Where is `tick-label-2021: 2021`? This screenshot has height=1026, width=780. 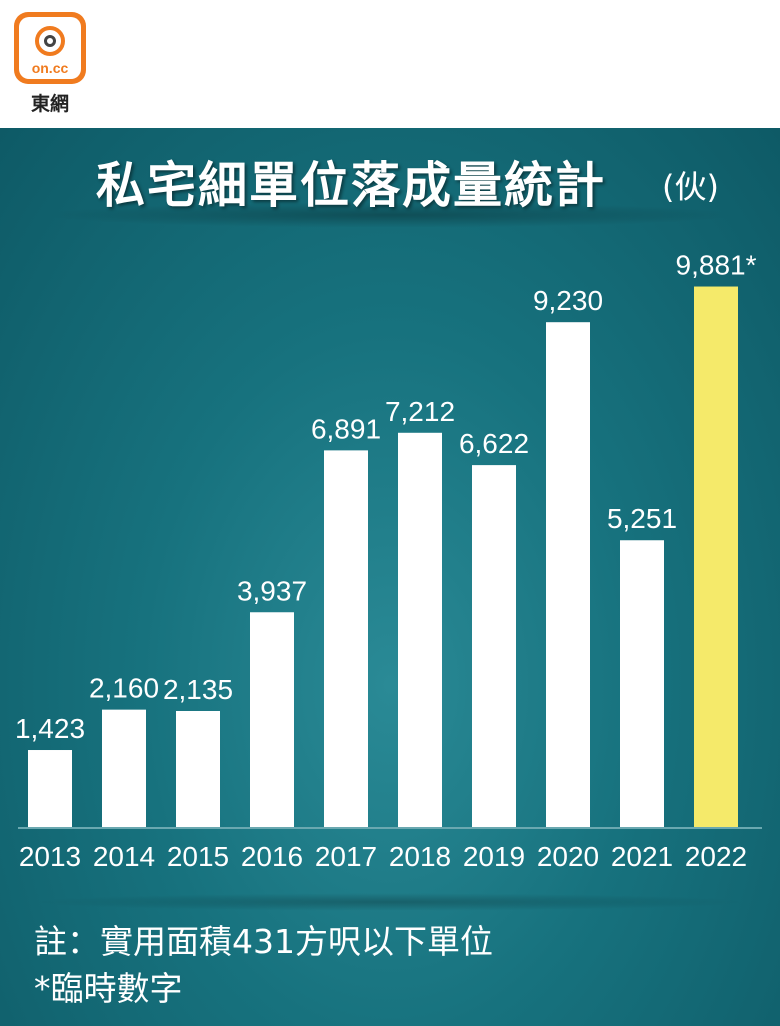 tick-label-2021: 2021 is located at coordinates (642, 856).